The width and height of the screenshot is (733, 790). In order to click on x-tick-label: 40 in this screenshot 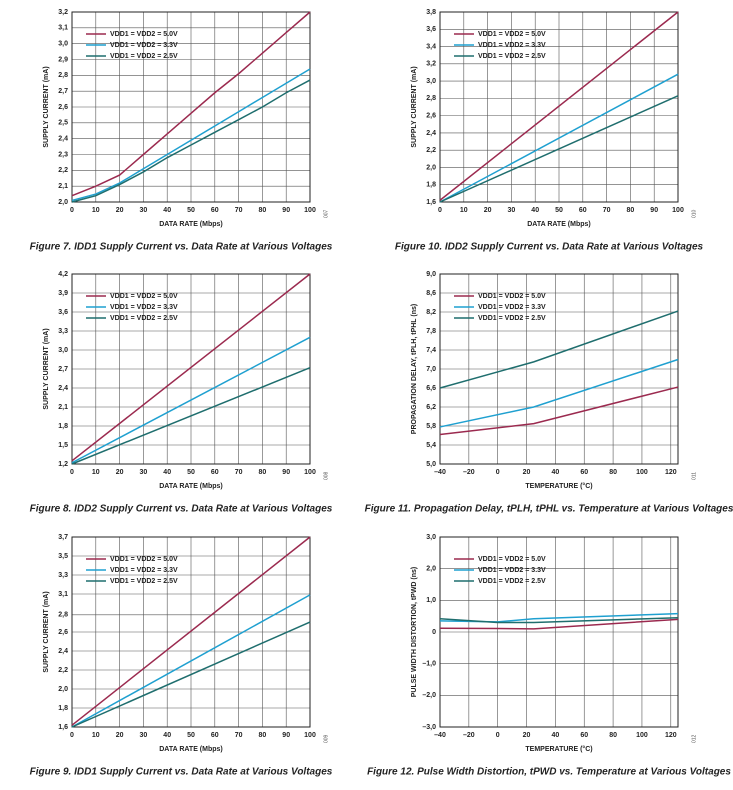, I will do `click(167, 472)`.